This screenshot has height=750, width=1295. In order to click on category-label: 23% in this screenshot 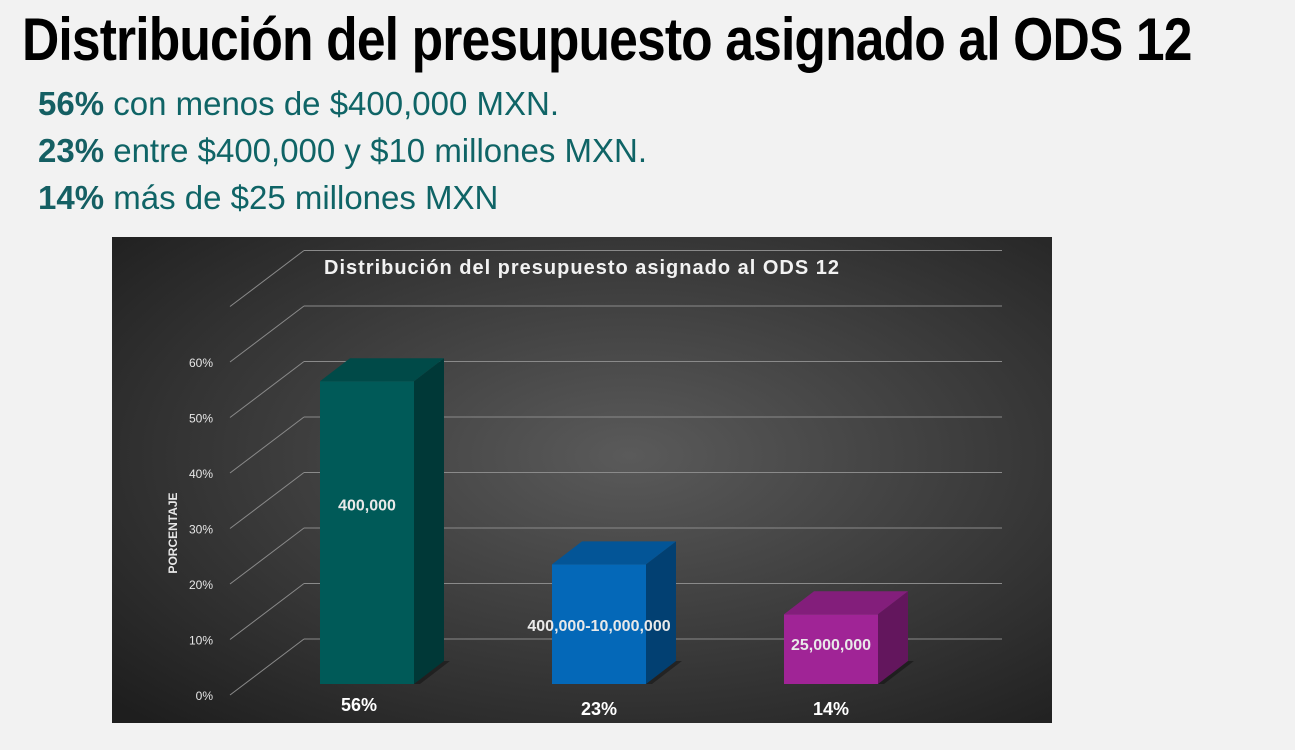, I will do `click(599, 709)`.